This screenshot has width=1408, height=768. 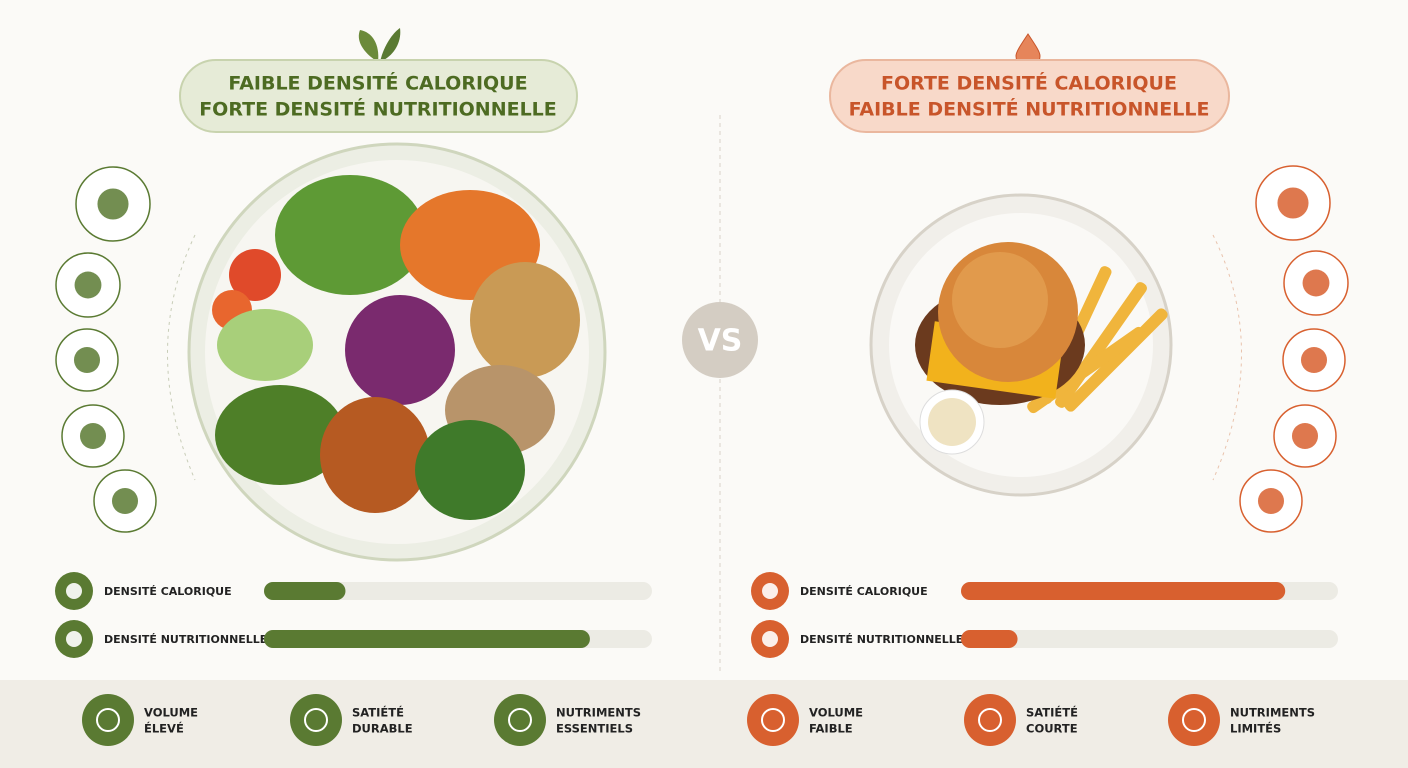 I want to click on right-arc, so click(x=1227, y=357).